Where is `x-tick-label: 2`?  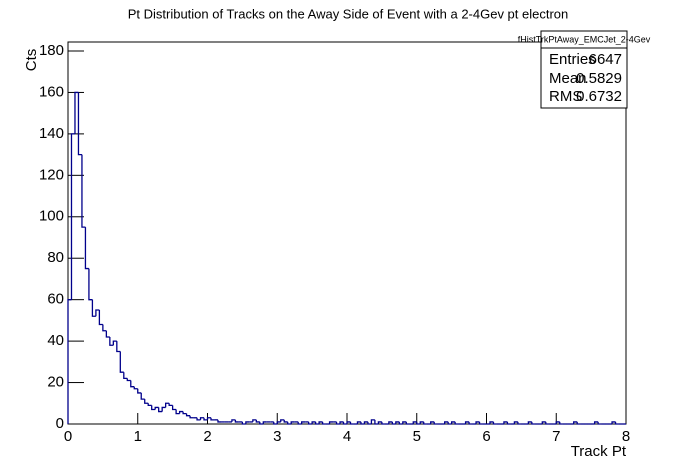
x-tick-label: 2 is located at coordinates (207, 436).